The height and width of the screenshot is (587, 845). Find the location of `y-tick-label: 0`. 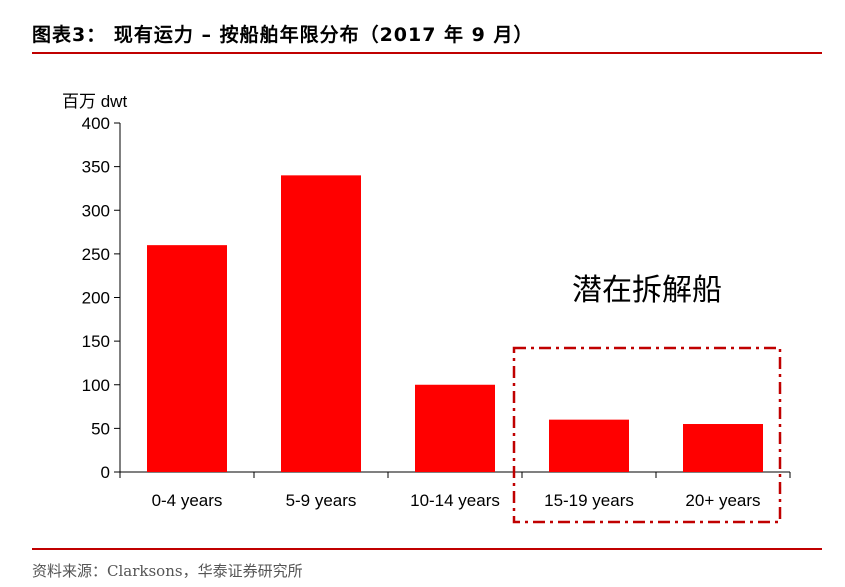

y-tick-label: 0 is located at coordinates (105, 472).